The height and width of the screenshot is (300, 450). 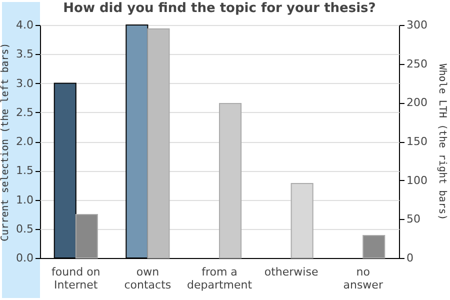 What do you see at coordinates (417, 141) in the screenshot?
I see `y2-tick-label: 150` at bounding box center [417, 141].